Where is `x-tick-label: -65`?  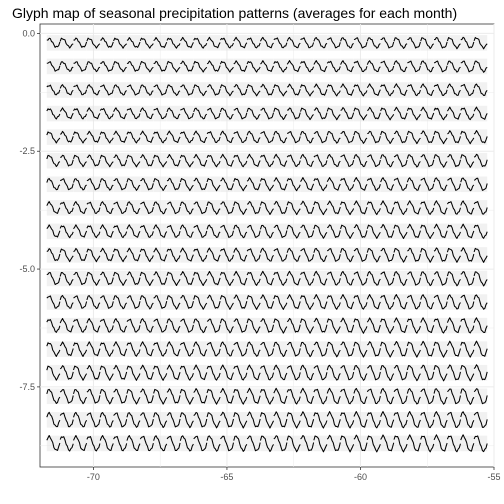 x-tick-label: -65 is located at coordinates (226, 477).